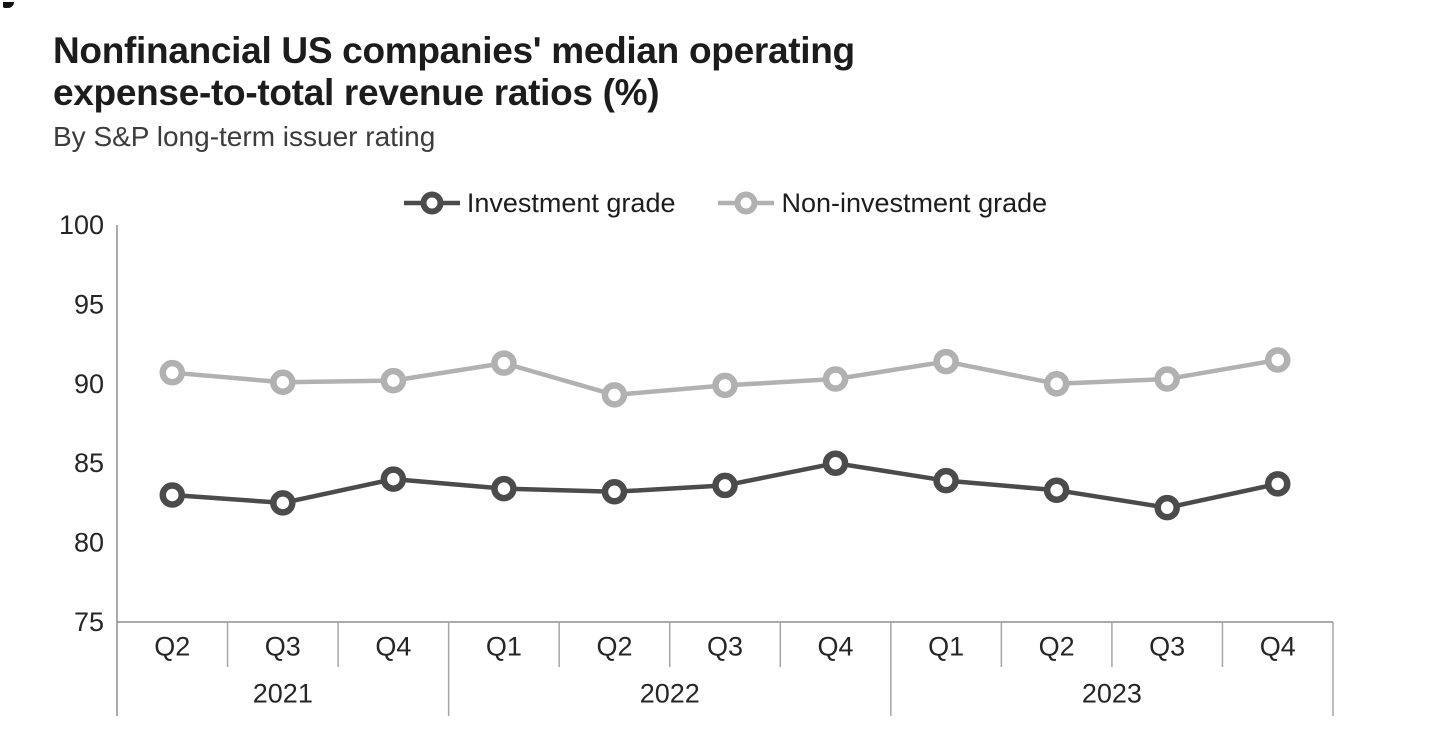 The image size is (1439, 742). What do you see at coordinates (81, 225) in the screenshot?
I see `y-axis-tick-label-100: 100` at bounding box center [81, 225].